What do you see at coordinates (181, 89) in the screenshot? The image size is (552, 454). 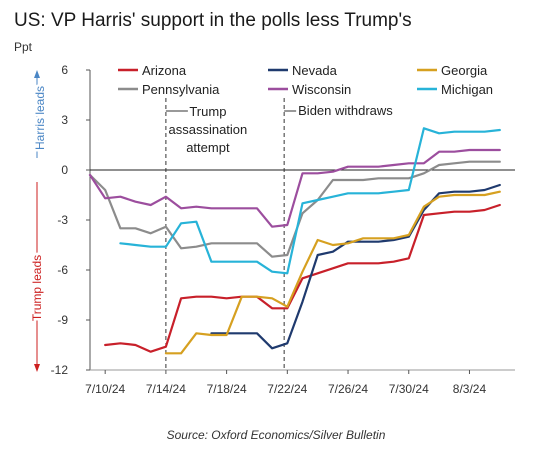 I see `legend-label: Pennsylvania` at bounding box center [181, 89].